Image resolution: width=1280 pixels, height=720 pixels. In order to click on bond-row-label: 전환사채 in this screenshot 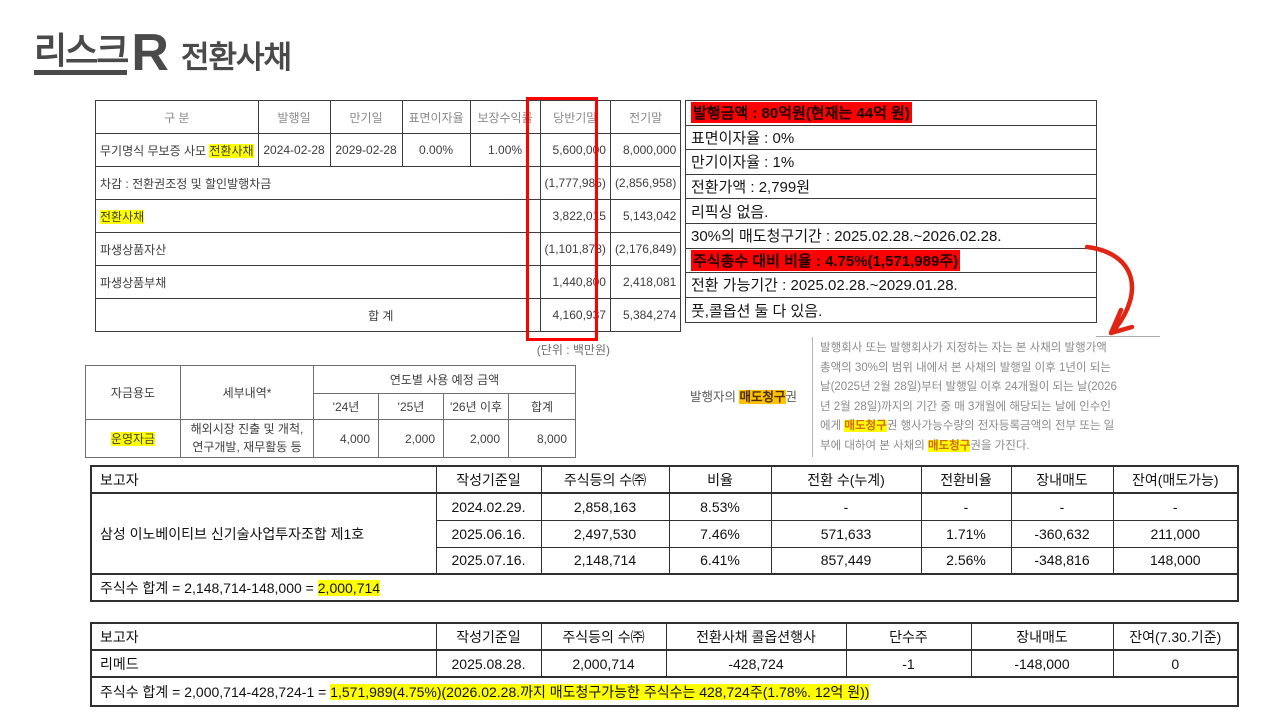, I will do `click(318, 216)`.